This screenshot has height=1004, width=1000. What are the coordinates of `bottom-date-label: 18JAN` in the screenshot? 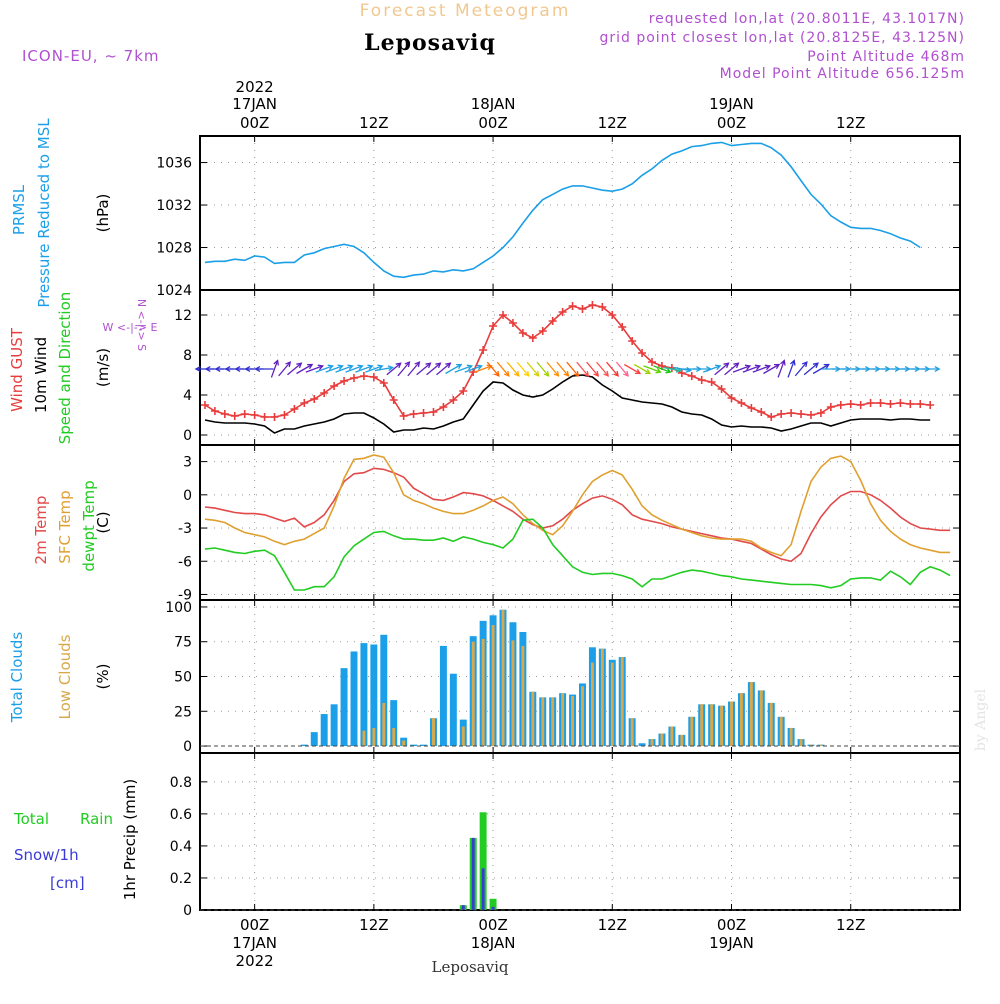 It's located at (493, 943).